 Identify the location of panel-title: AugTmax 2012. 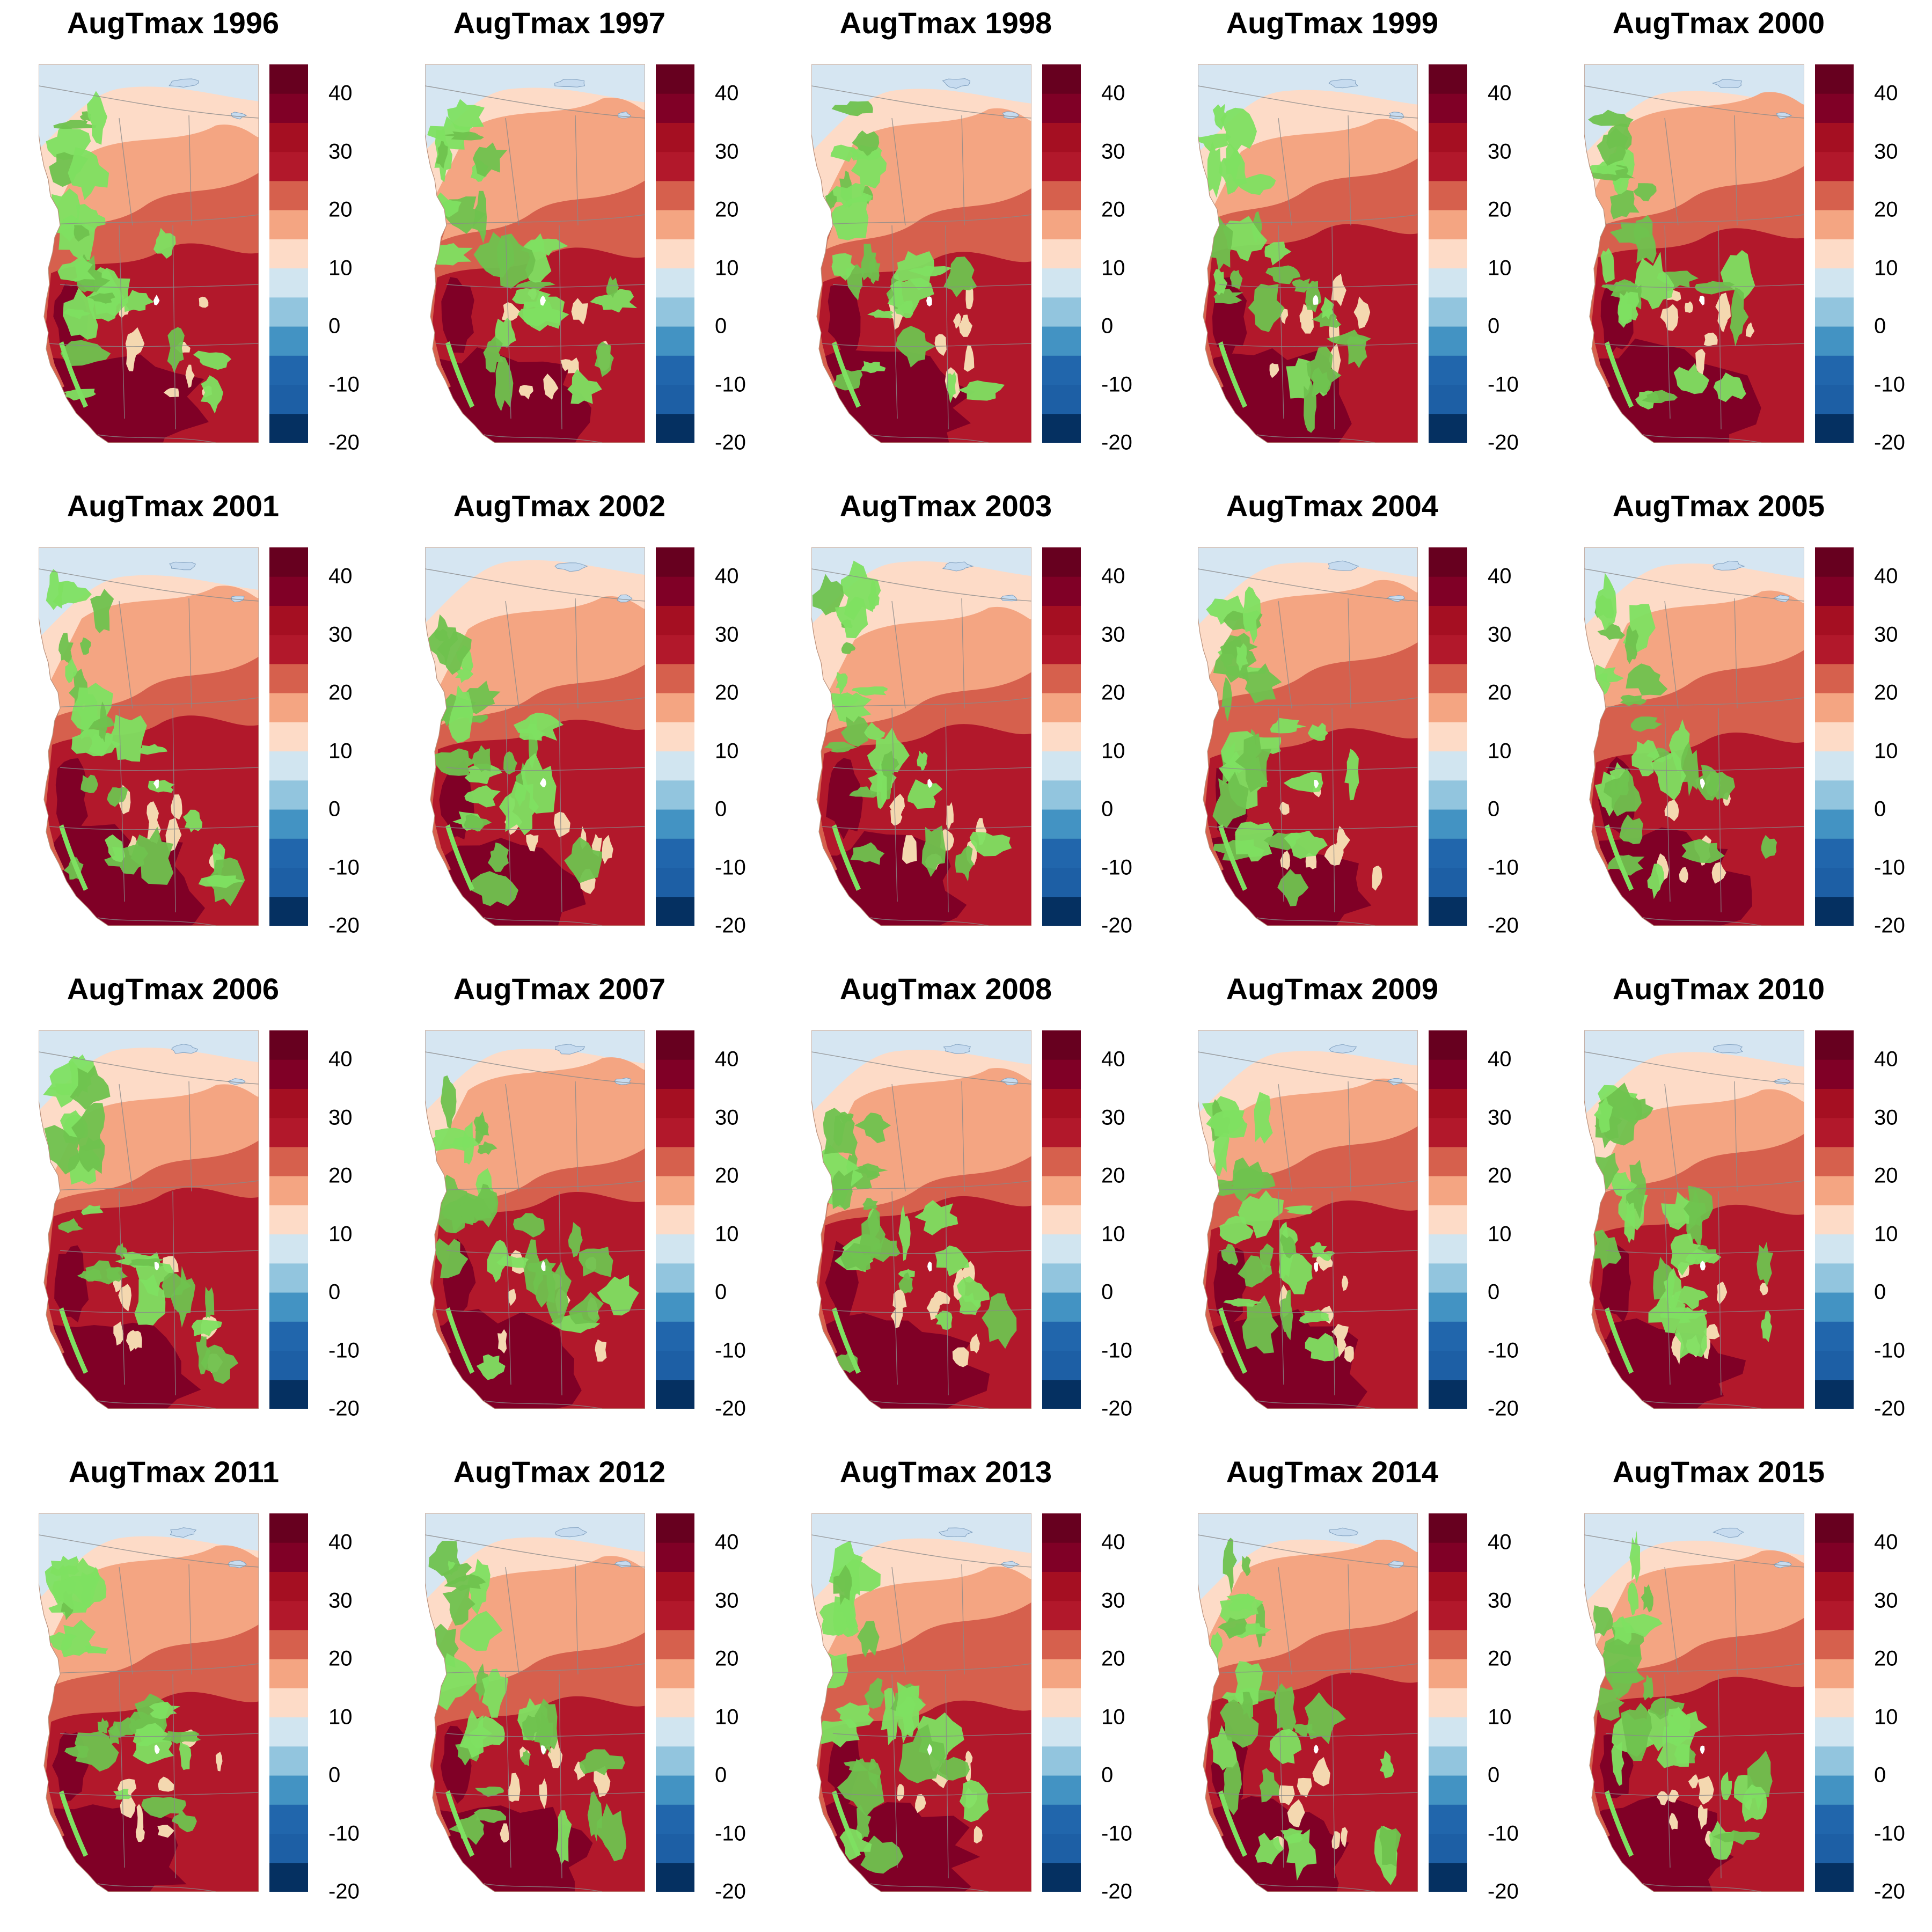
(559, 1472).